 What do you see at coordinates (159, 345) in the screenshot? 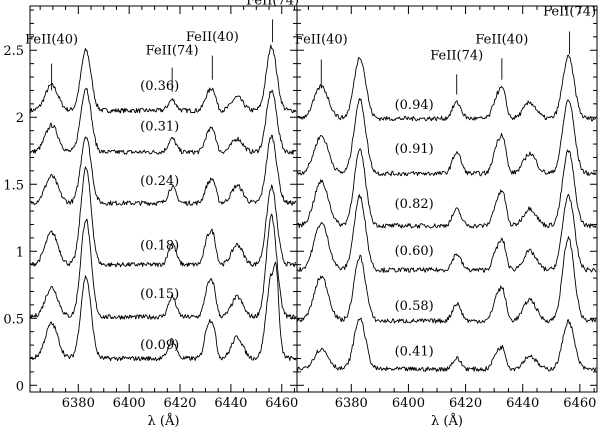
I see `phase-label: (0.09)` at bounding box center [159, 345].